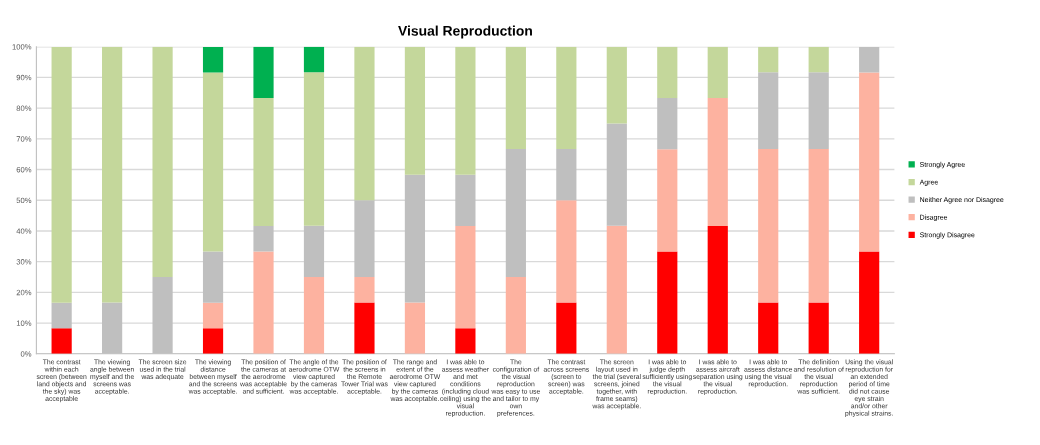  What do you see at coordinates (465, 32) in the screenshot?
I see `chart-title: Visual Reproduction` at bounding box center [465, 32].